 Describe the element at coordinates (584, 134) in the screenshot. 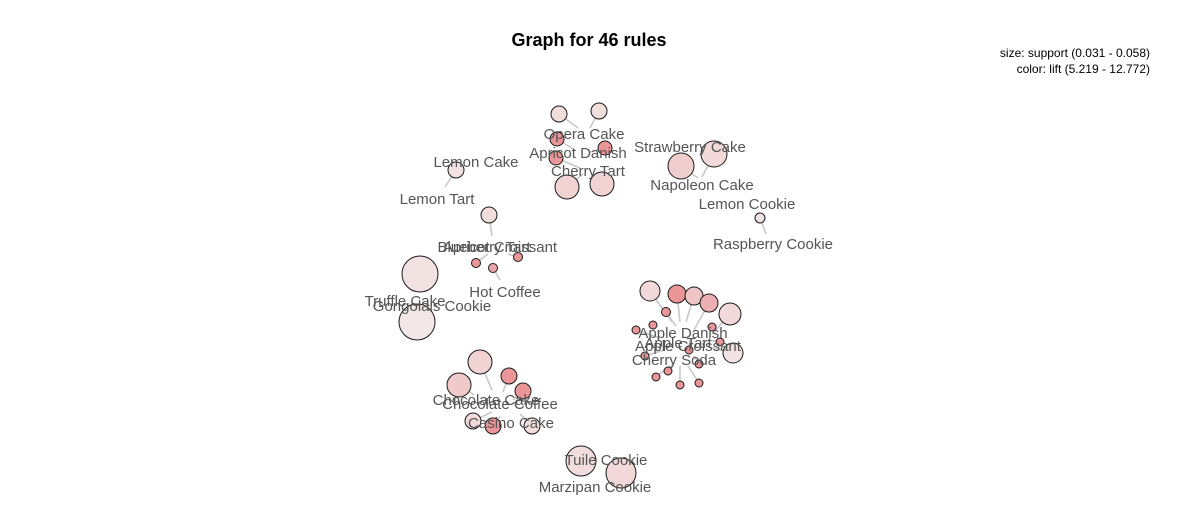

I see `item-label-opera-cake: Opera Cake` at that location.